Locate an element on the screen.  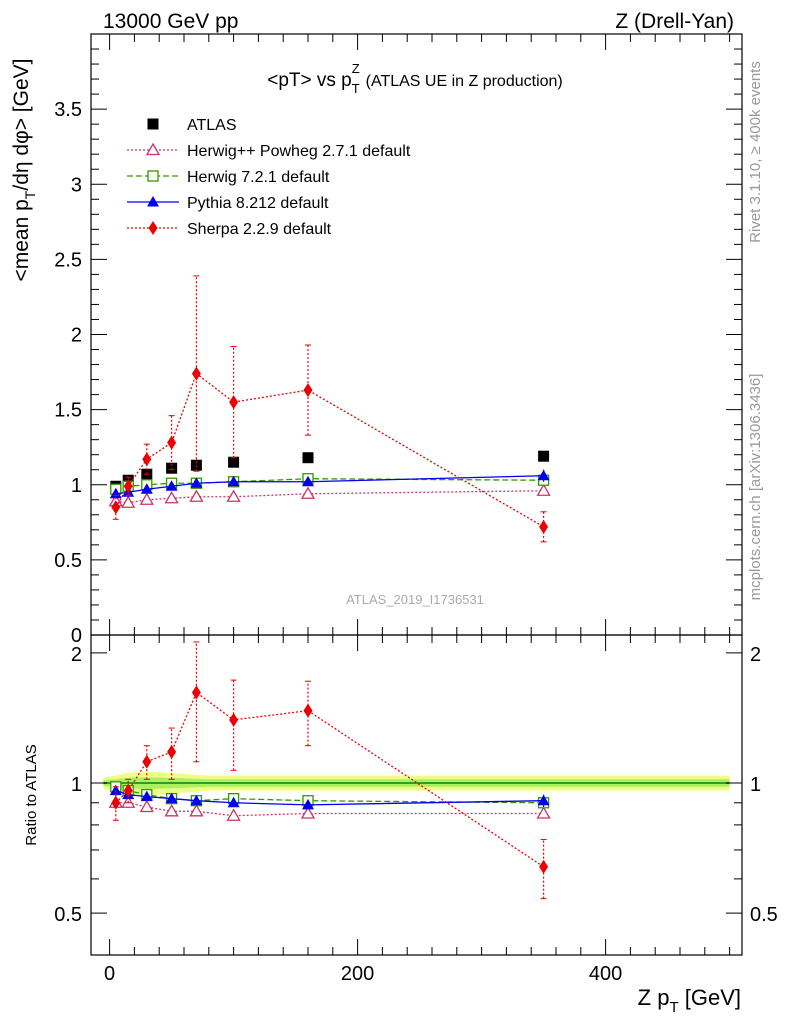
ratio-uncertainty-band is located at coordinates (416, 783).